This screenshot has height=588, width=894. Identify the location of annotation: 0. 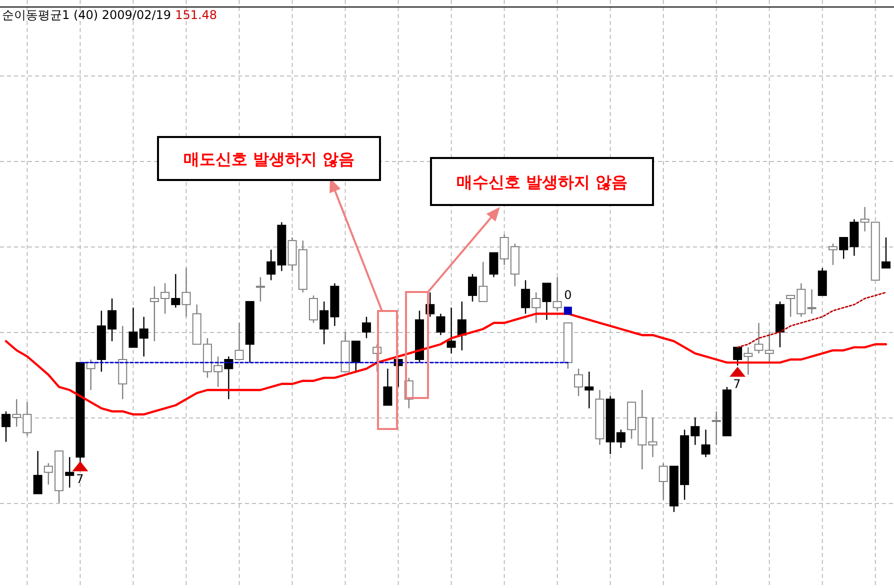
(568, 295).